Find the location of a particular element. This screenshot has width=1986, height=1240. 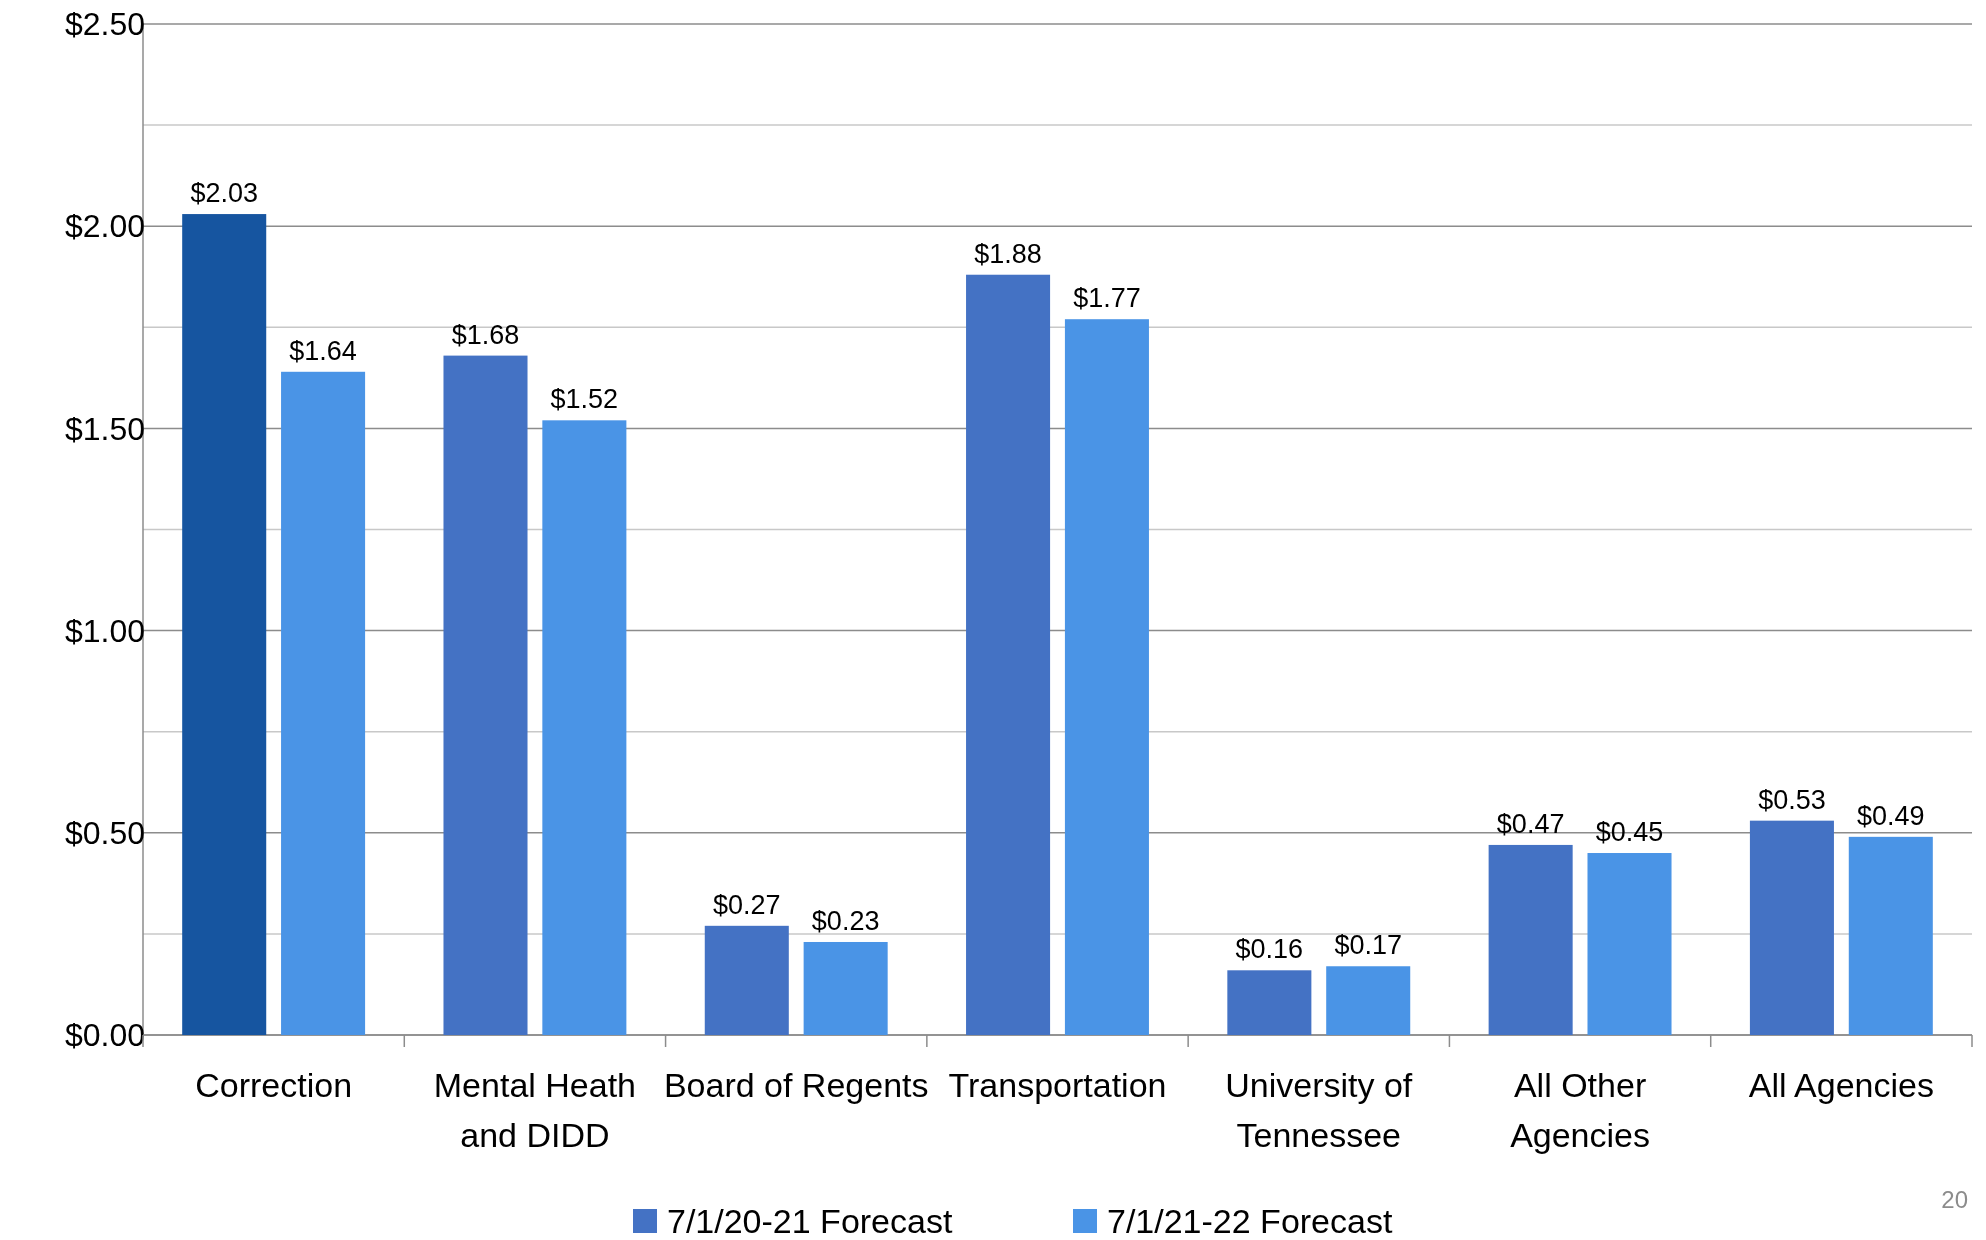

y-tick-label: $0.50 is located at coordinates (105, 833).